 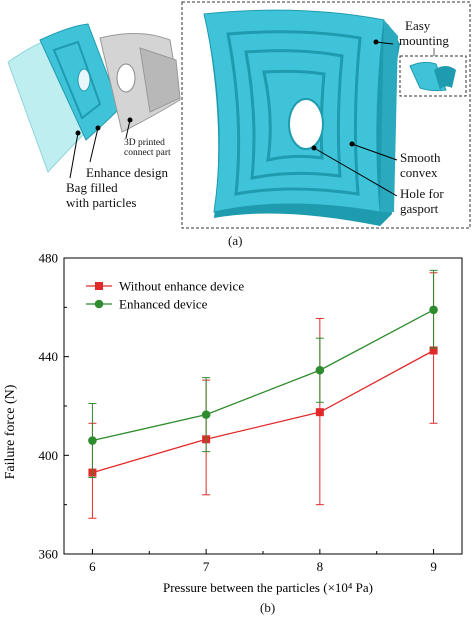 What do you see at coordinates (306, 124) in the screenshot?
I see `gasport-hole` at bounding box center [306, 124].